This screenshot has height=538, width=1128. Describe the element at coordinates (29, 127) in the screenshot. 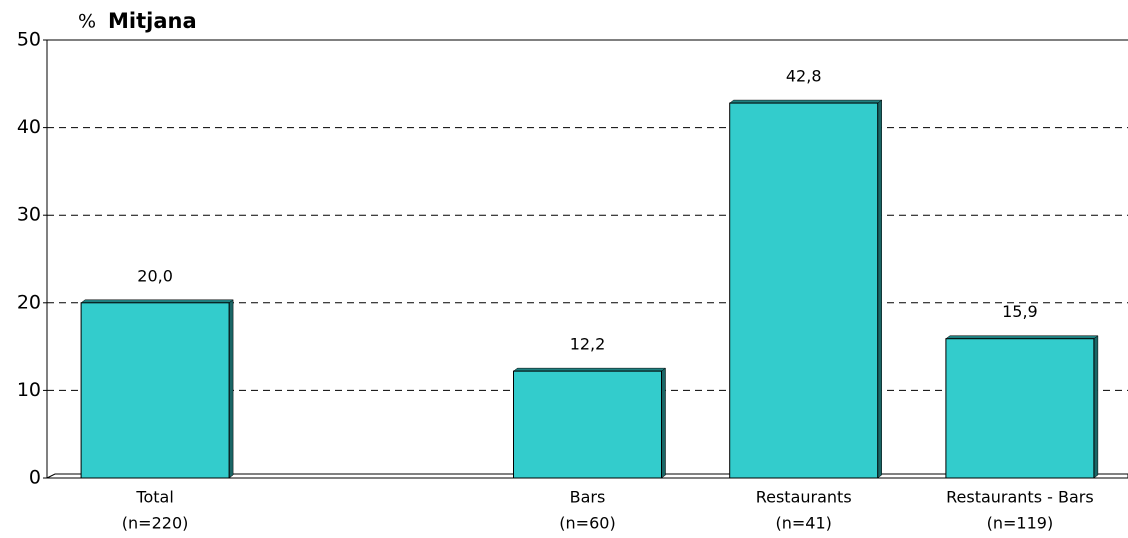

I see `y-tick-label: 40` at that location.